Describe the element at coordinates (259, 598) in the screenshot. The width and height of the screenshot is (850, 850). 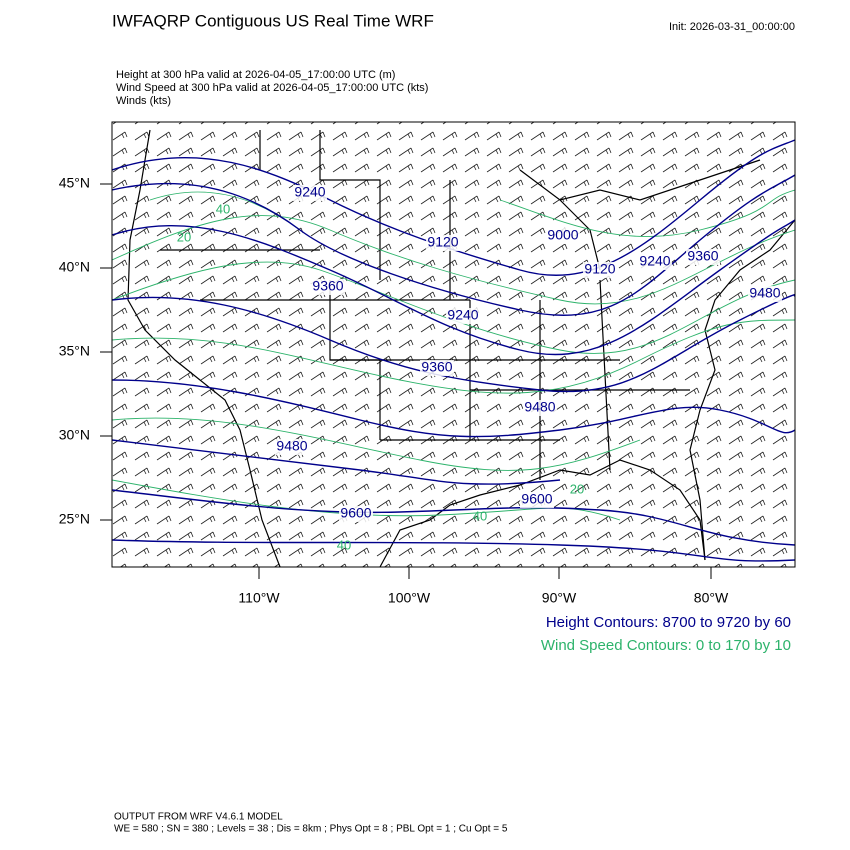
I see `lon-label: 110°W` at that location.